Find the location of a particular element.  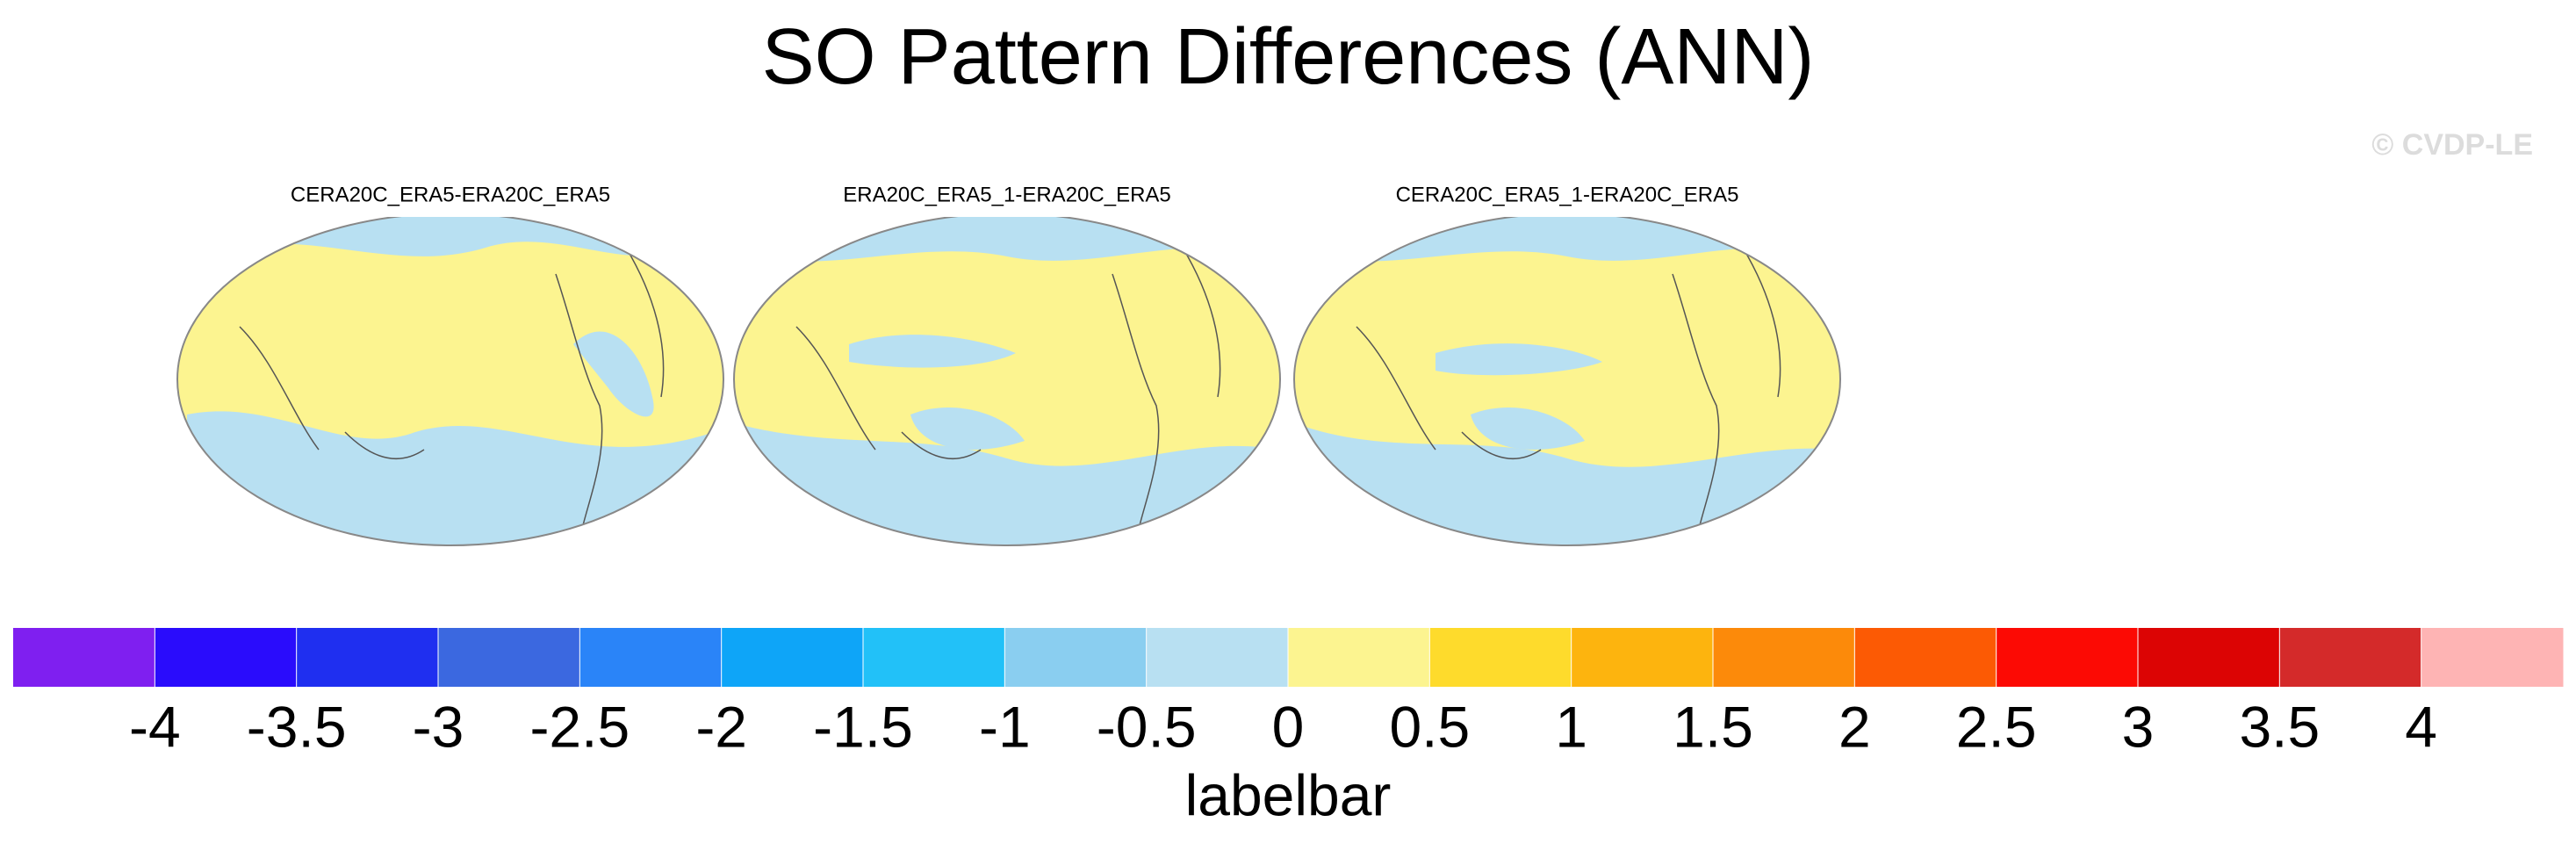

colorbar-tick-label: -3.5 is located at coordinates (297, 726).